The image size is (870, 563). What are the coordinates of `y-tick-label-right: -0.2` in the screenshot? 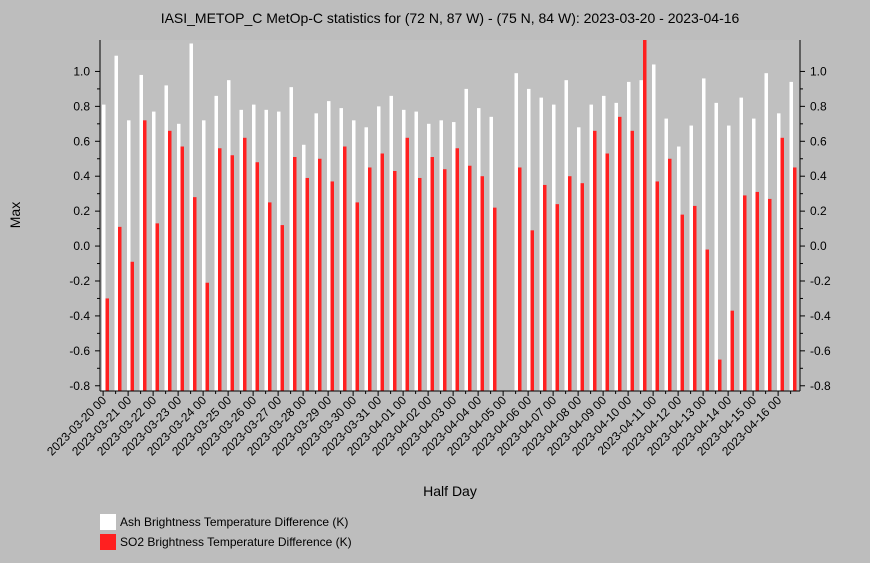 It's located at (820, 281).